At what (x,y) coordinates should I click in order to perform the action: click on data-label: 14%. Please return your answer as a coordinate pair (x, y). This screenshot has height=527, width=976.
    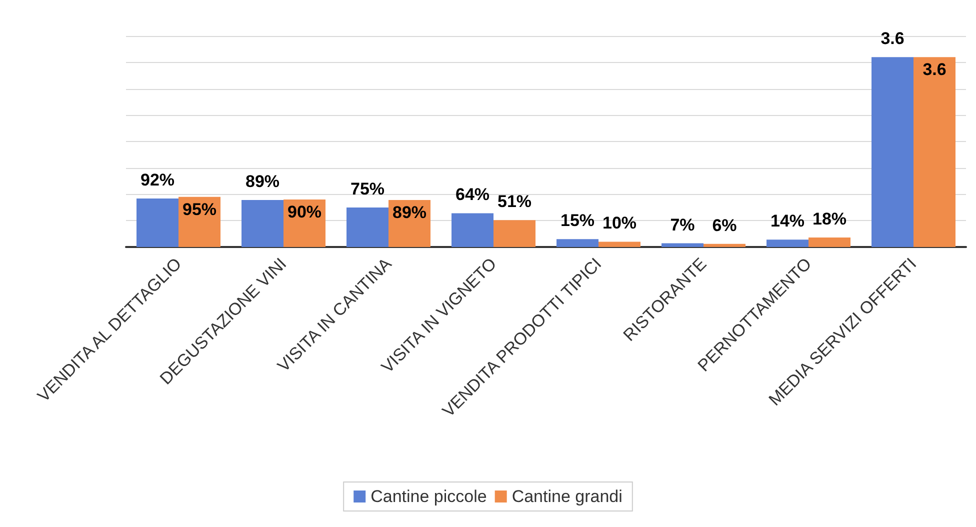
    Looking at the image, I should click on (787, 221).